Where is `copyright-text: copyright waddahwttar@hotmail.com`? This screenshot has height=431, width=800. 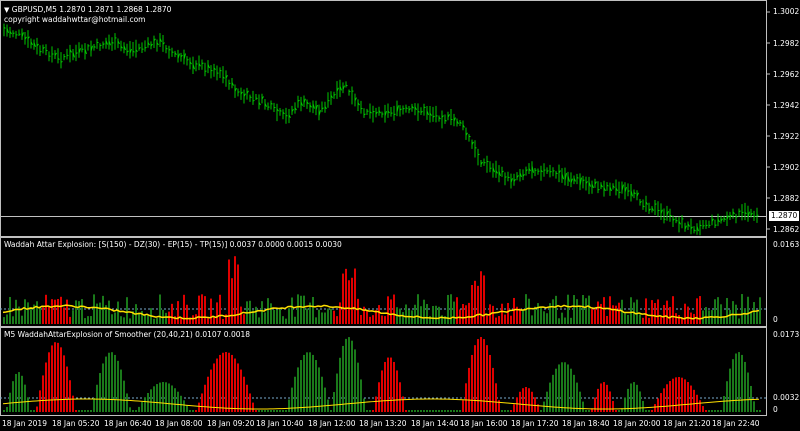
copyright-text: copyright waddahwttar@hotmail.com is located at coordinates (75, 19).